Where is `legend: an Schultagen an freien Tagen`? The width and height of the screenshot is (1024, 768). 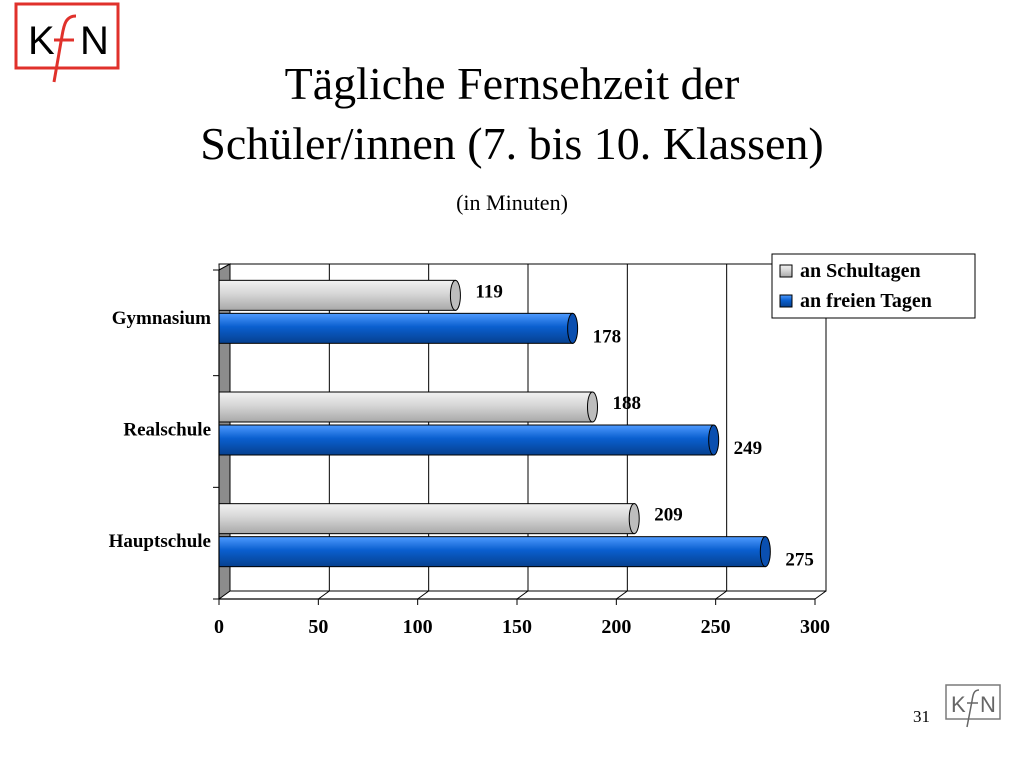 legend: an Schultagen an freien Tagen is located at coordinates (873, 286).